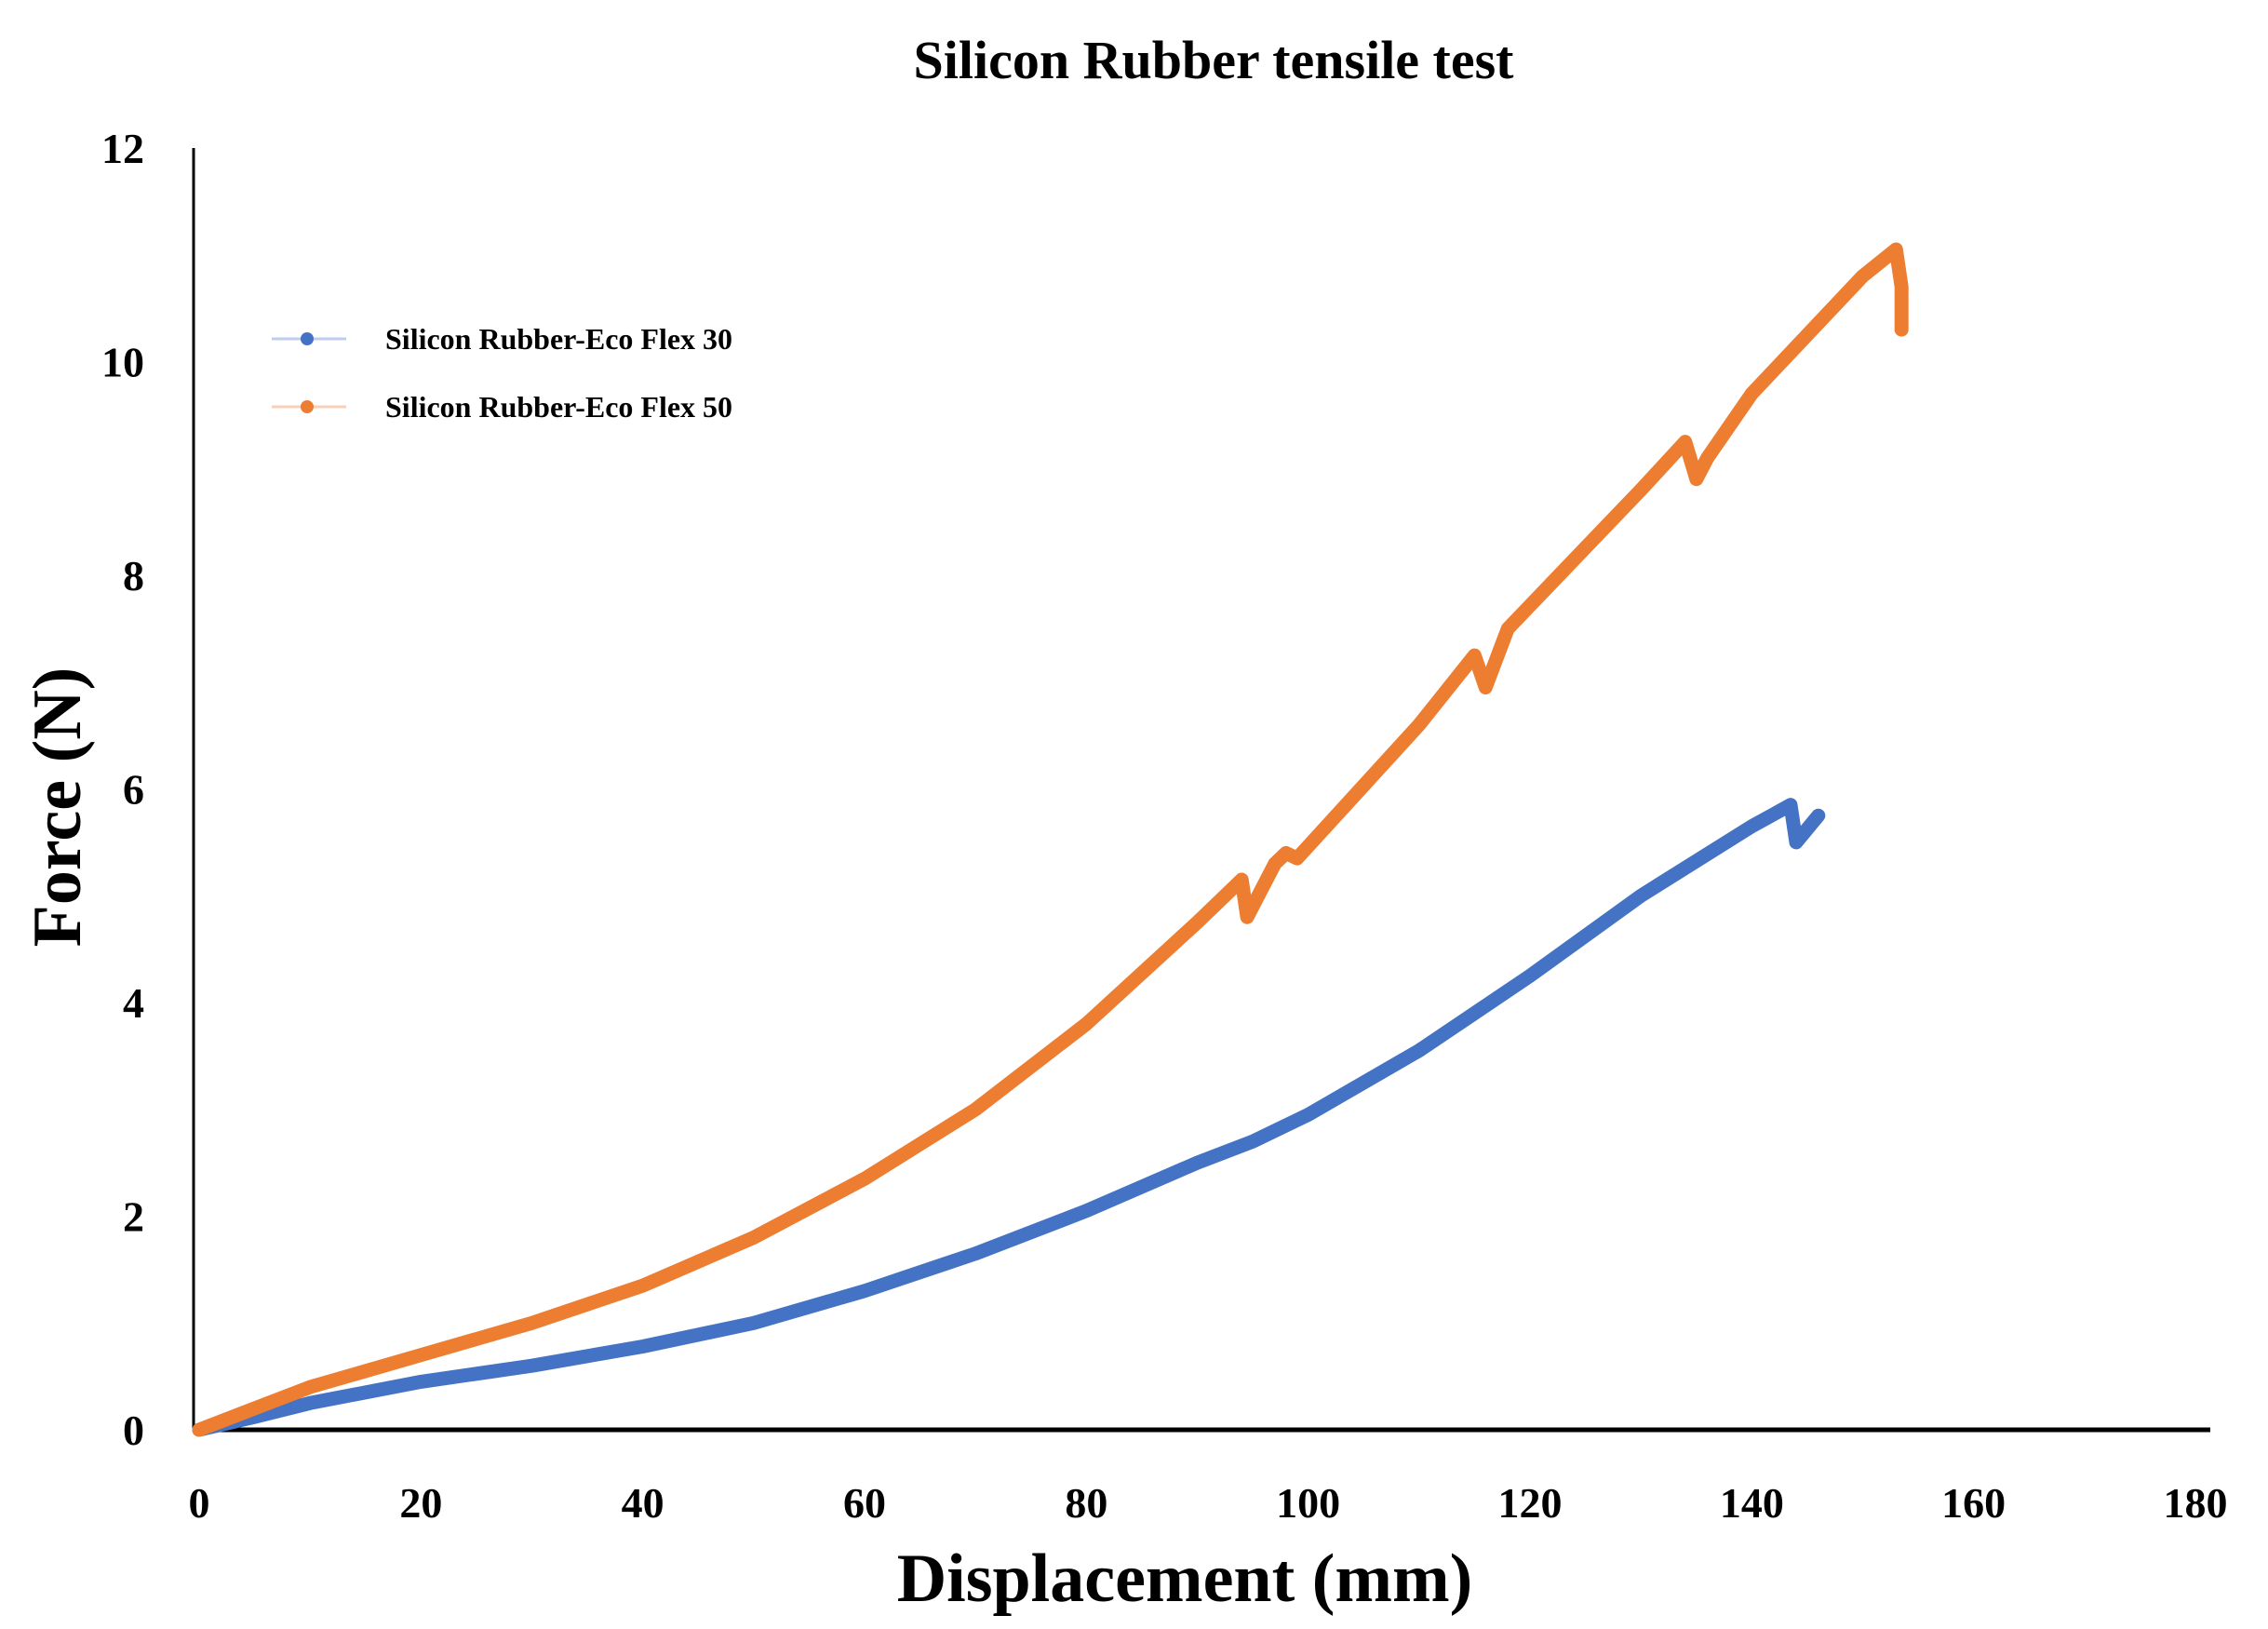 This screenshot has width=2268, height=1629. What do you see at coordinates (122, 362) in the screenshot?
I see `y-tick-label: 10` at bounding box center [122, 362].